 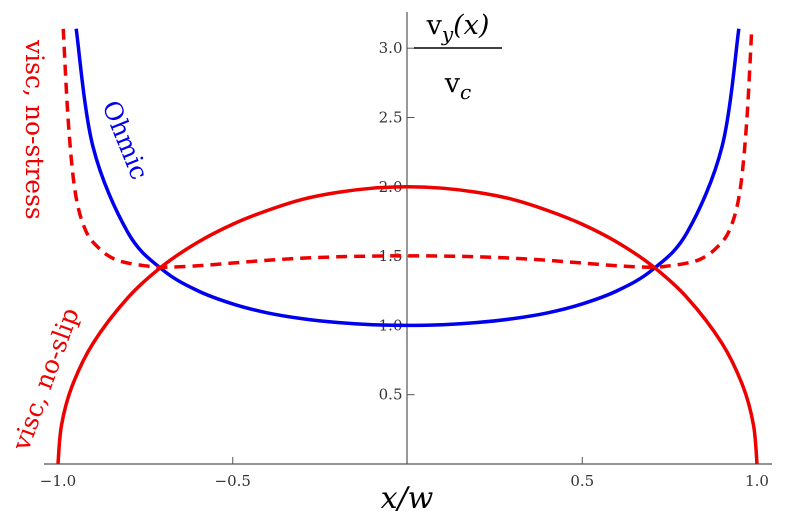 I want to click on y-axis-title-numerator: vy(x), so click(x=458, y=28).